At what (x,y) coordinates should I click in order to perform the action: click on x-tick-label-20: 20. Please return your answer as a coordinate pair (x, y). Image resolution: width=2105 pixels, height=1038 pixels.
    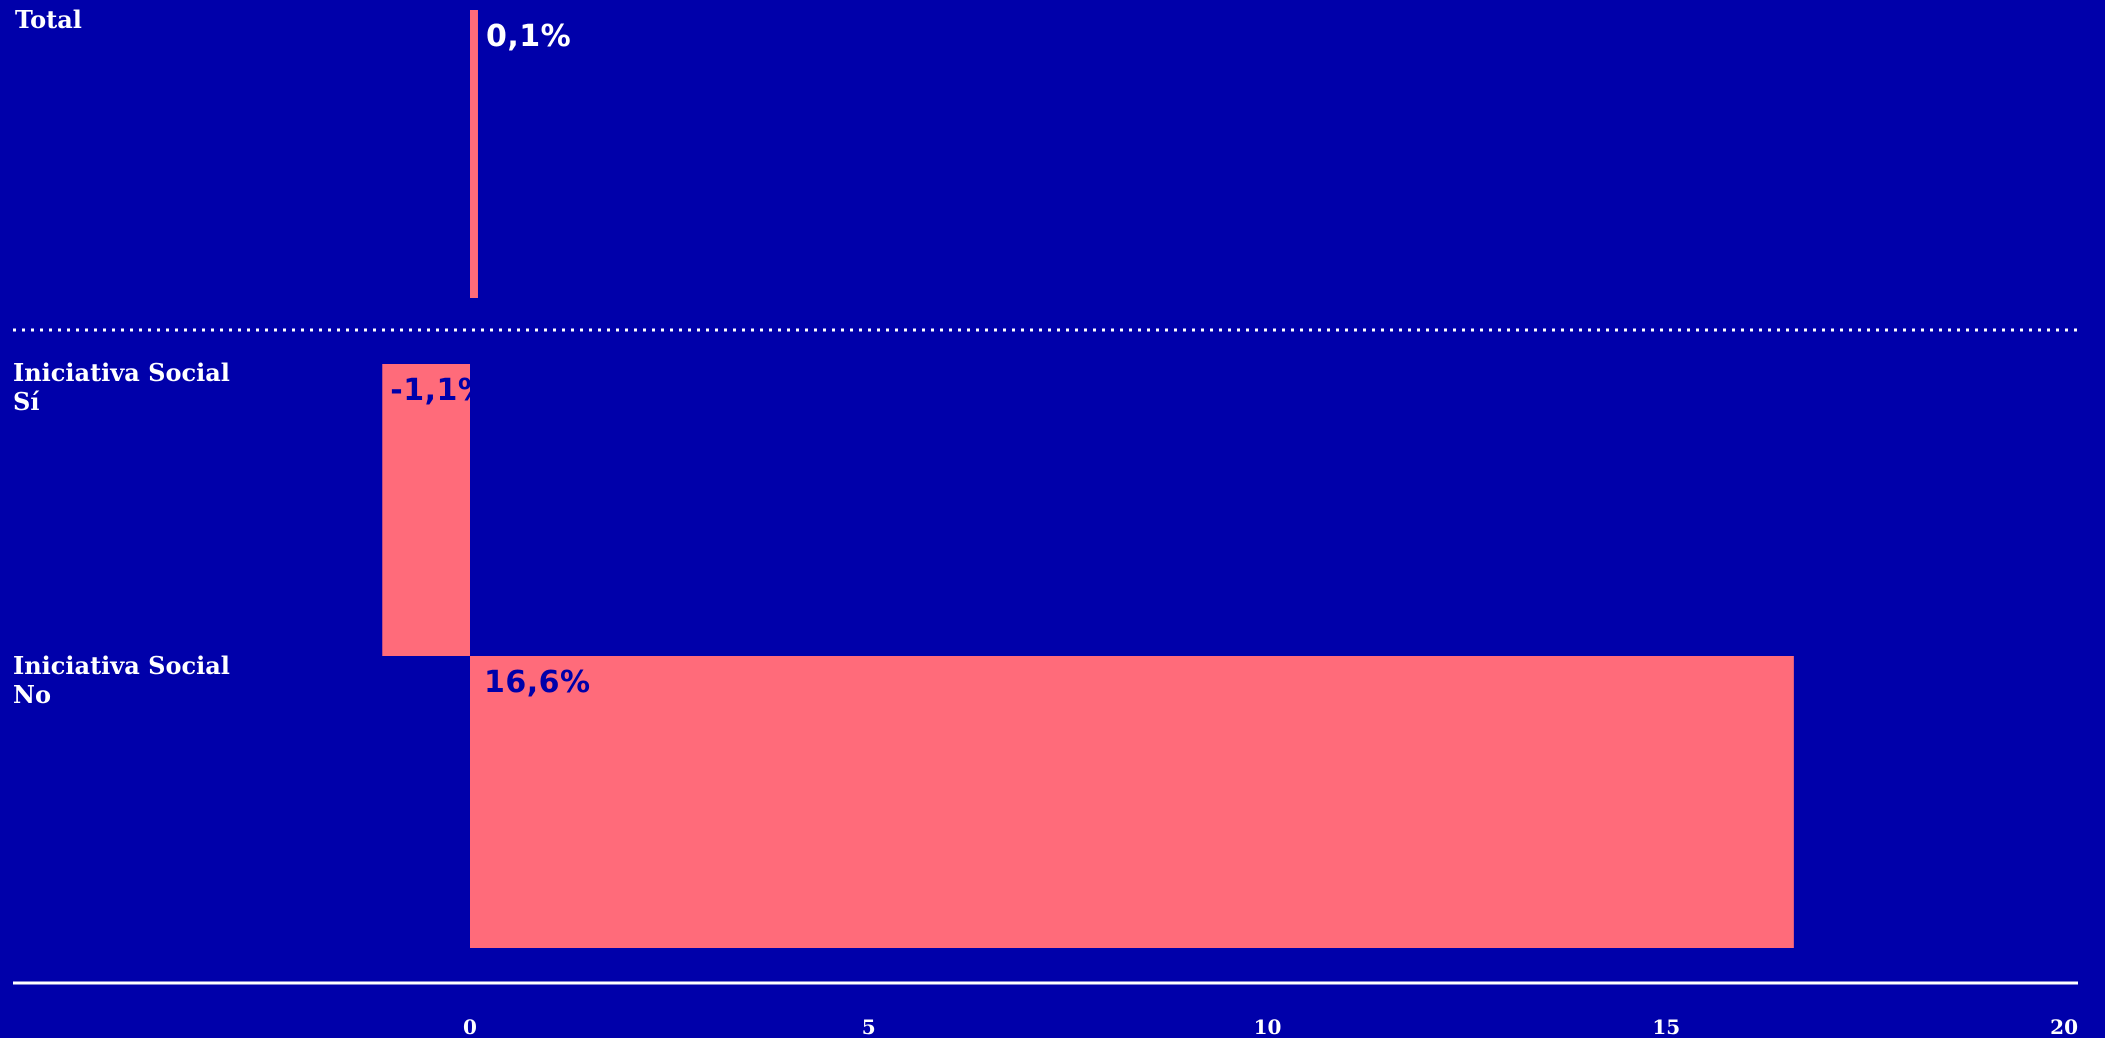
    Looking at the image, I should click on (2064, 1026).